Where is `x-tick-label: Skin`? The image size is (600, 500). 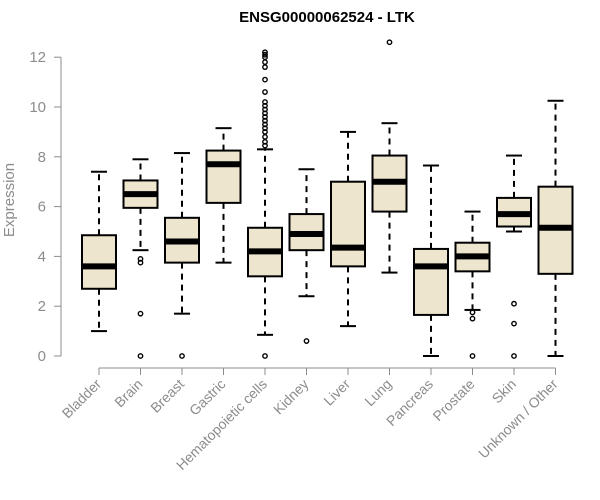 x-tick-label: Skin is located at coordinates (504, 391).